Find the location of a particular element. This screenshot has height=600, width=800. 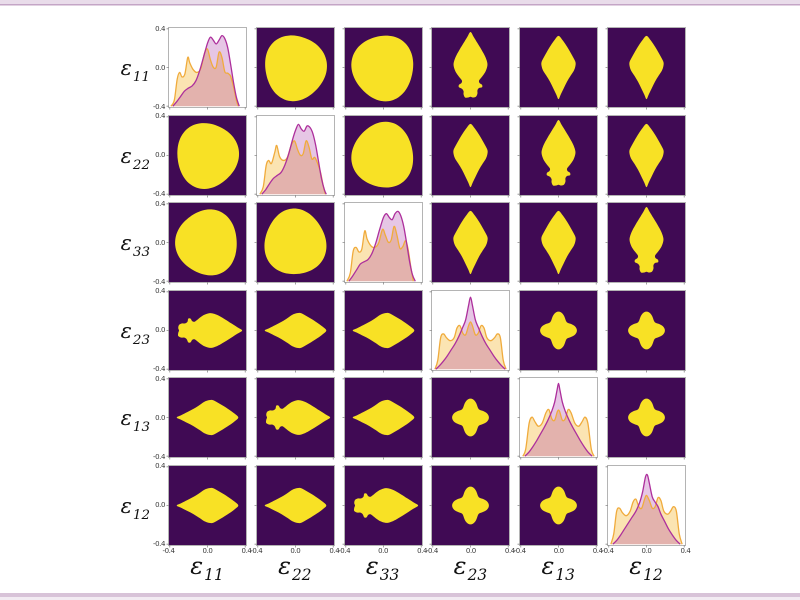

density-cell-x-e22-y-e33 is located at coordinates (295, 242).